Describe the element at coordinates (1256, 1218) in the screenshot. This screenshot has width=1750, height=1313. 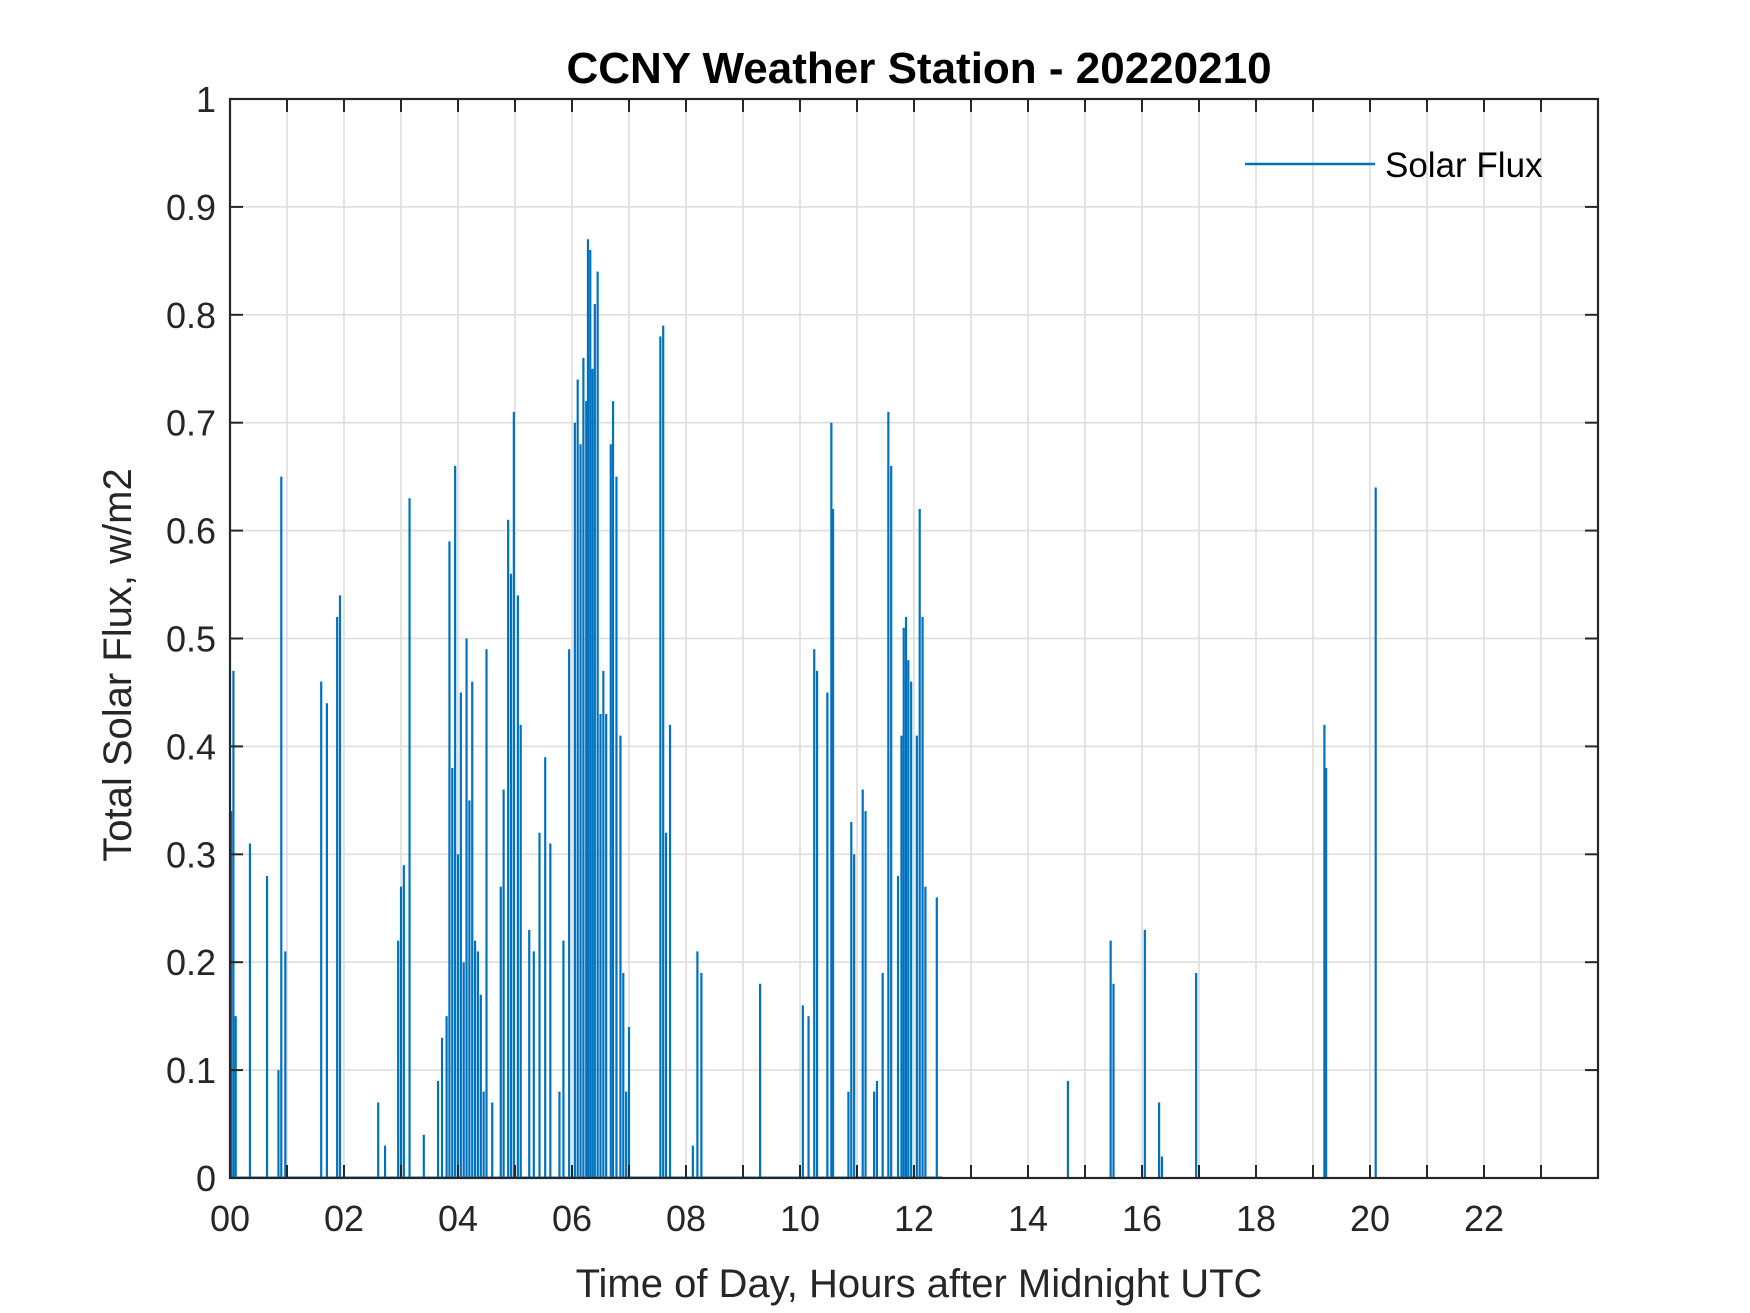
I see `x-tick-label: 18` at that location.